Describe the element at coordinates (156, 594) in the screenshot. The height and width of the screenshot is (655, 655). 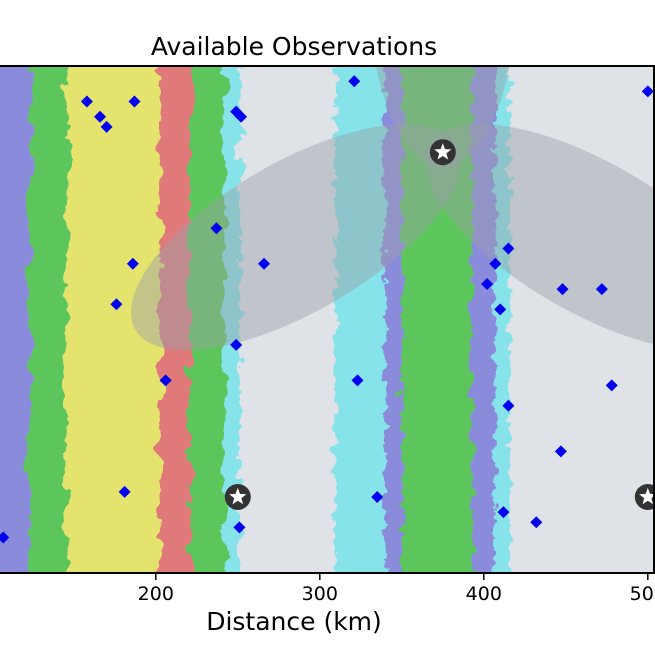
I see `x-tick-label: 200` at that location.